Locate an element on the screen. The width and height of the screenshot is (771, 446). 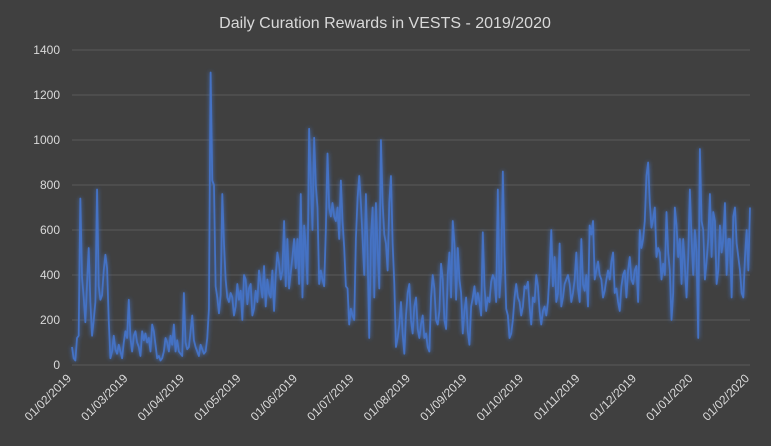
y-tick-label: 600 is located at coordinates (50, 230).